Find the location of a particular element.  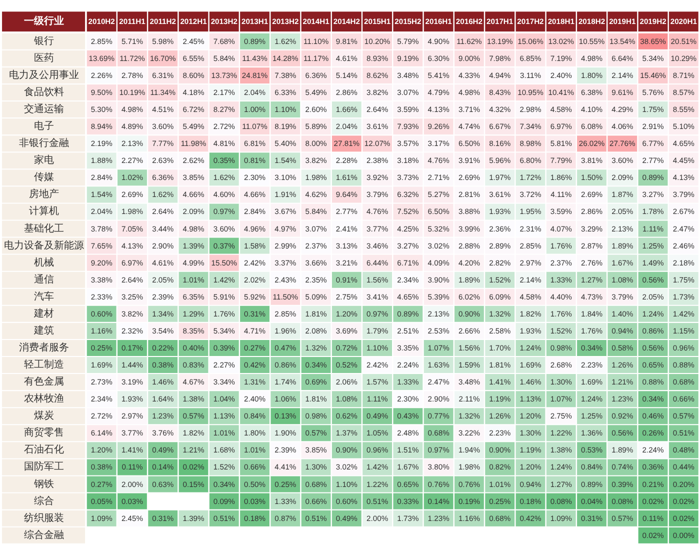

y-tick-label: 电子 is located at coordinates (44, 126).